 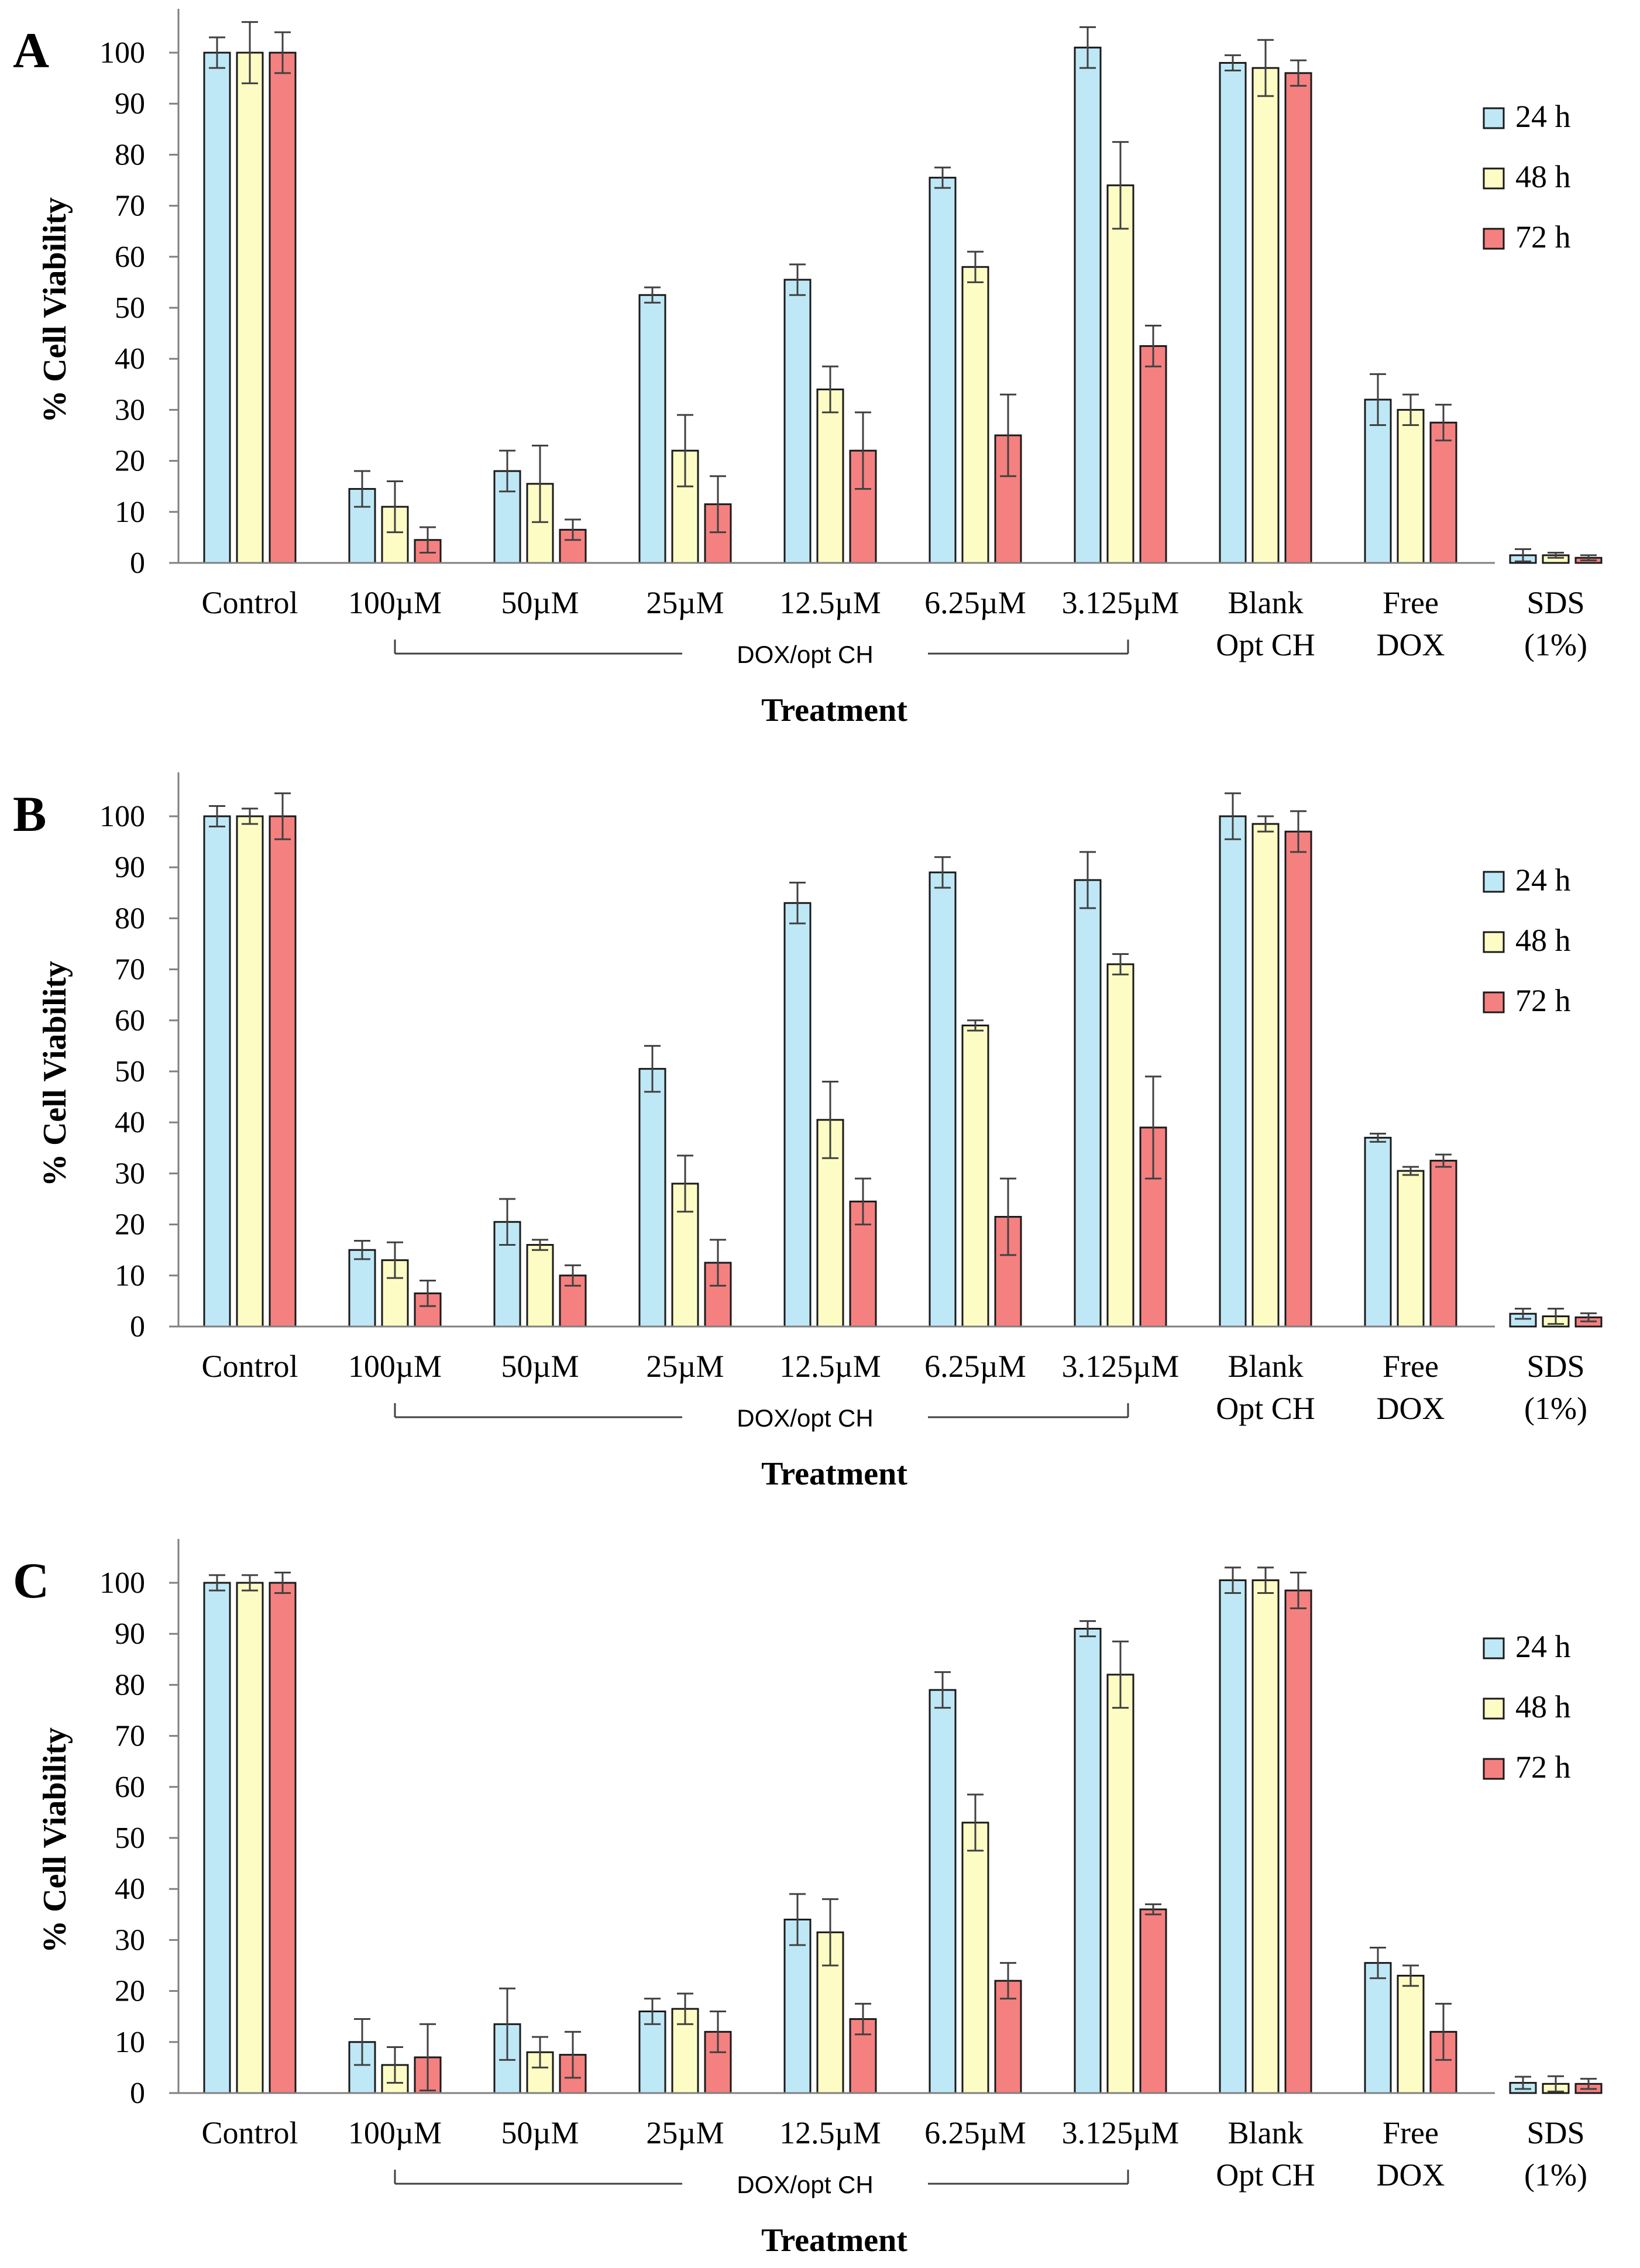 I want to click on y-axis-title: % Cell Viability, so click(x=55, y=1840).